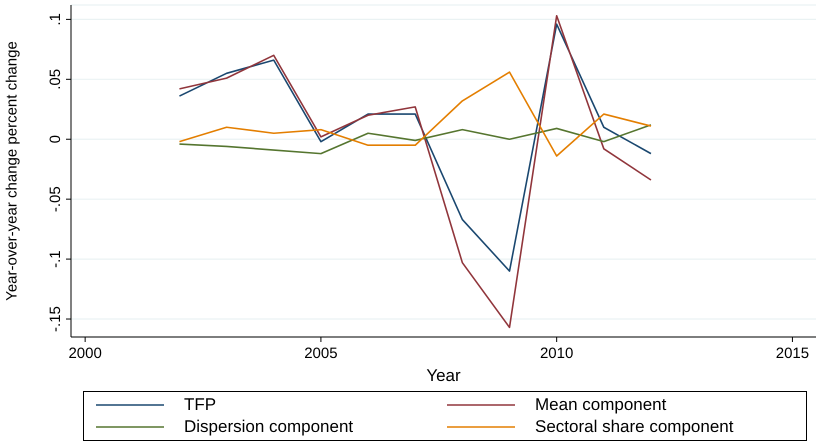 The image size is (820, 445). Describe the element at coordinates (321, 353) in the screenshot. I see `x-tick-label: 2005` at that location.